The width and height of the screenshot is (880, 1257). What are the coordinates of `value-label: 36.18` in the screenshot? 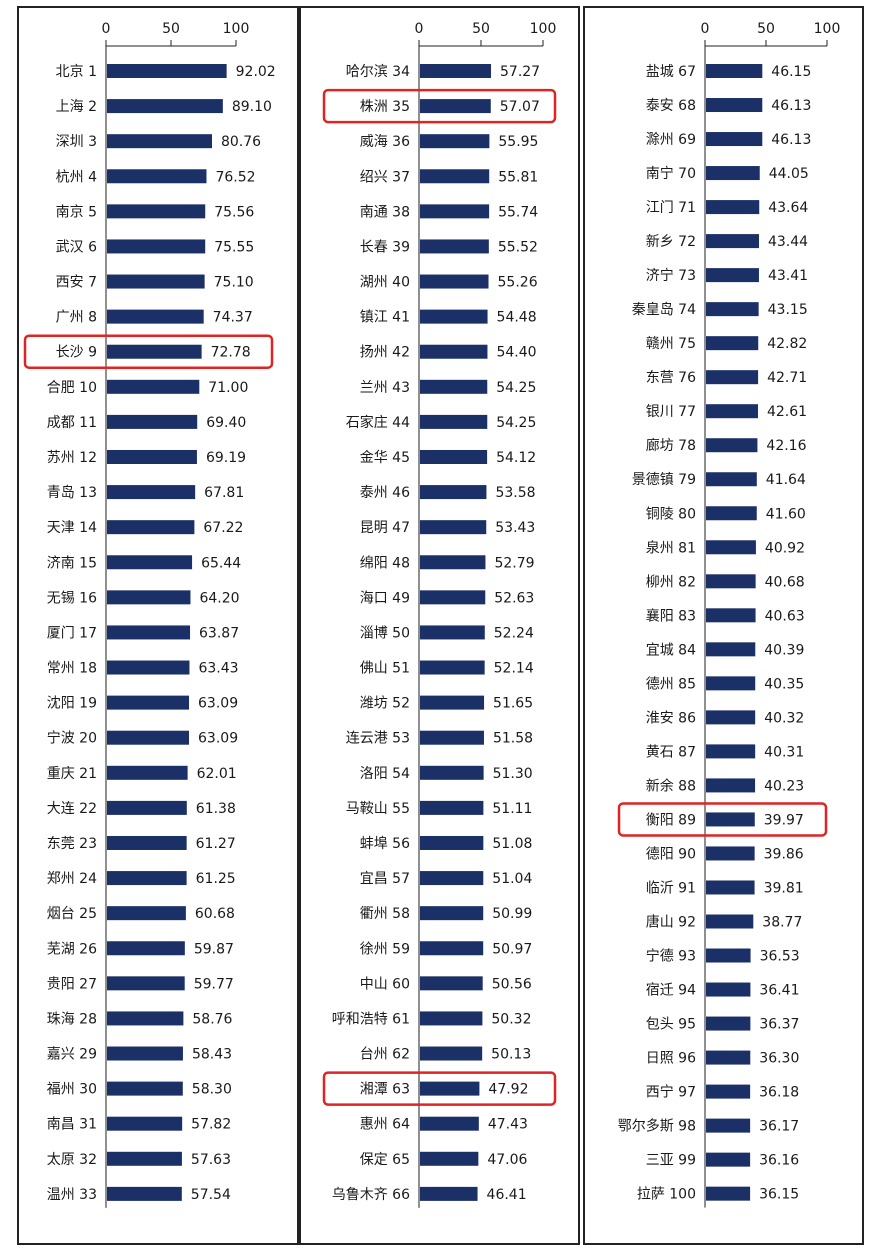 It's located at (779, 1093).